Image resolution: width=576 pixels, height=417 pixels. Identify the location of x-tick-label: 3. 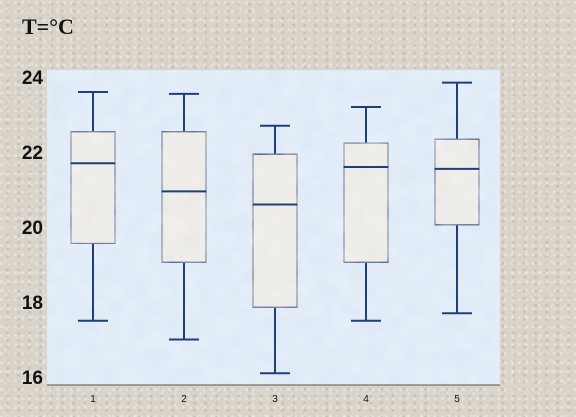
(275, 399).